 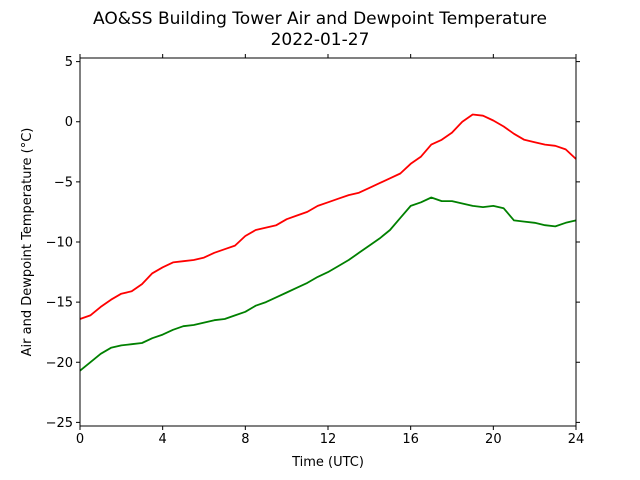 I want to click on x-tick-label: 12, so click(x=328, y=439).